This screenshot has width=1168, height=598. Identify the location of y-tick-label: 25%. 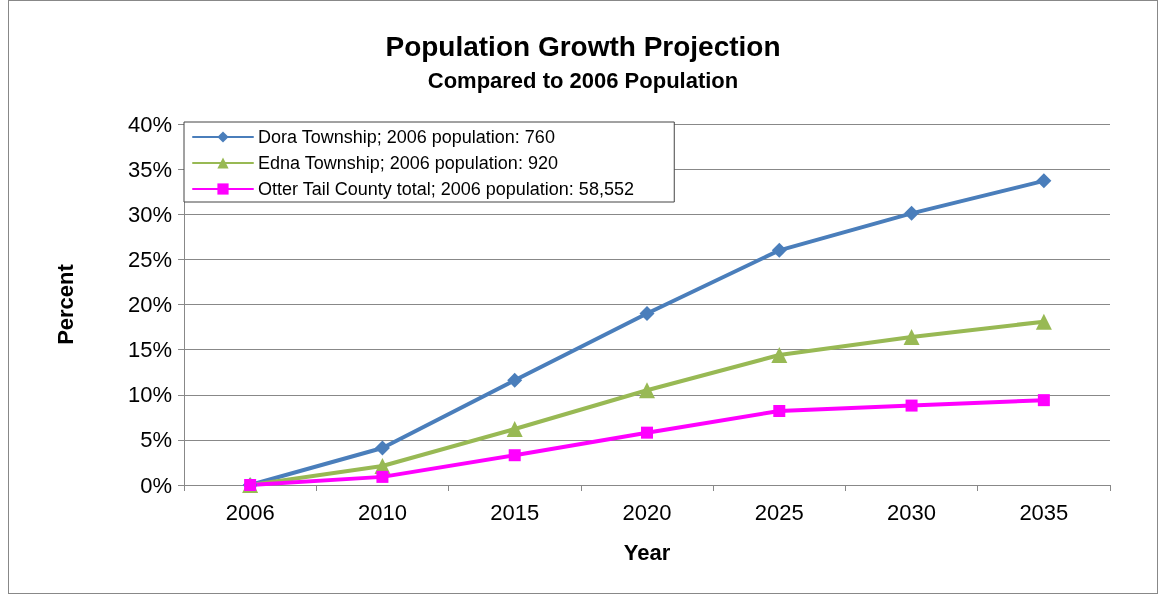
(149, 259).